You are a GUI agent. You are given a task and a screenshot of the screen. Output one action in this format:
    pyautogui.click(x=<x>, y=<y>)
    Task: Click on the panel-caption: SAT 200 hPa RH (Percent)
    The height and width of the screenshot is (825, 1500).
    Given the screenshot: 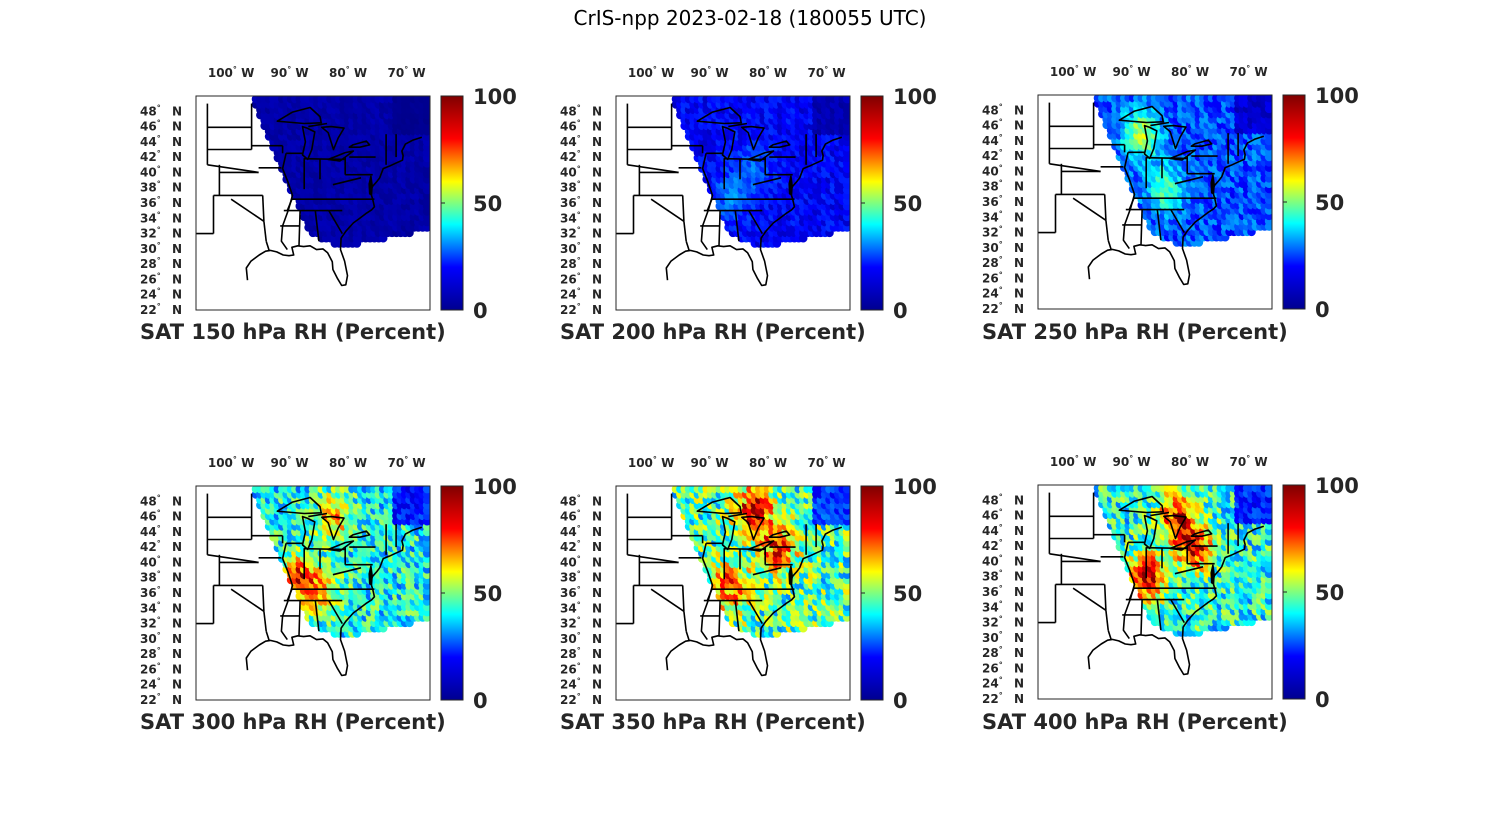 What is the action you would take?
    pyautogui.click(x=713, y=332)
    